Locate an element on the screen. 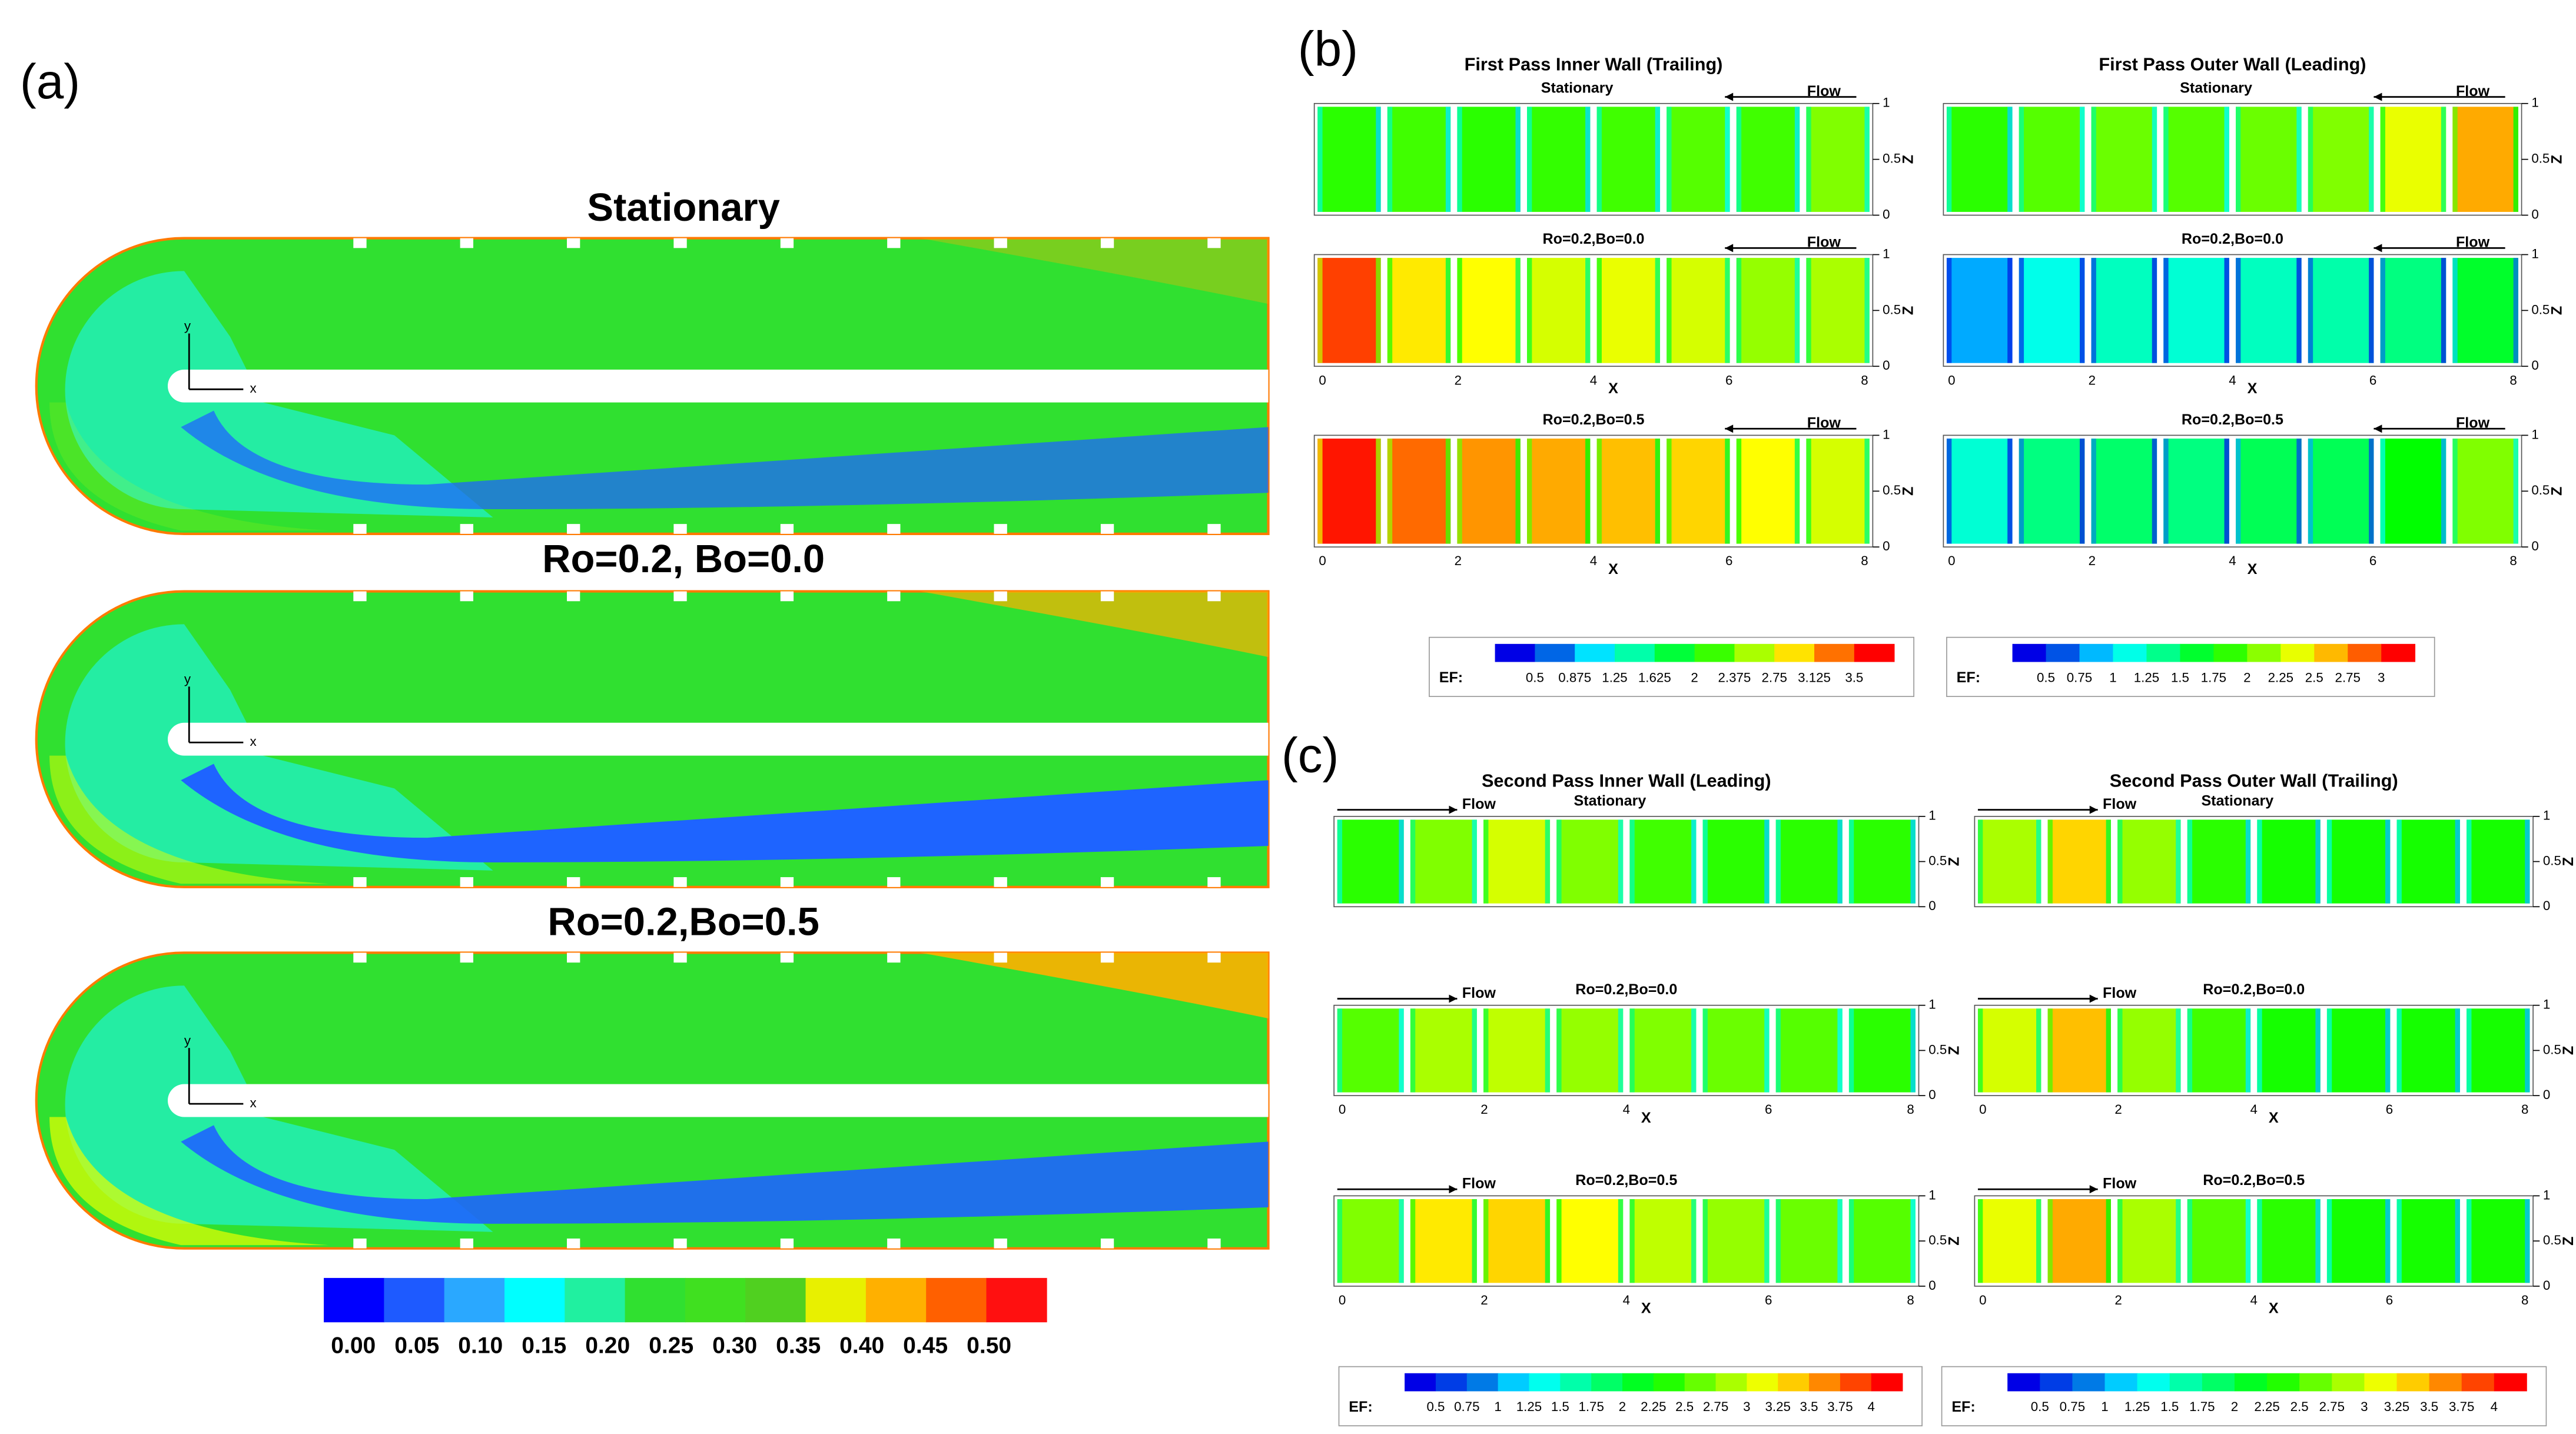  colorbar-label: 0.45 is located at coordinates (925, 1346).